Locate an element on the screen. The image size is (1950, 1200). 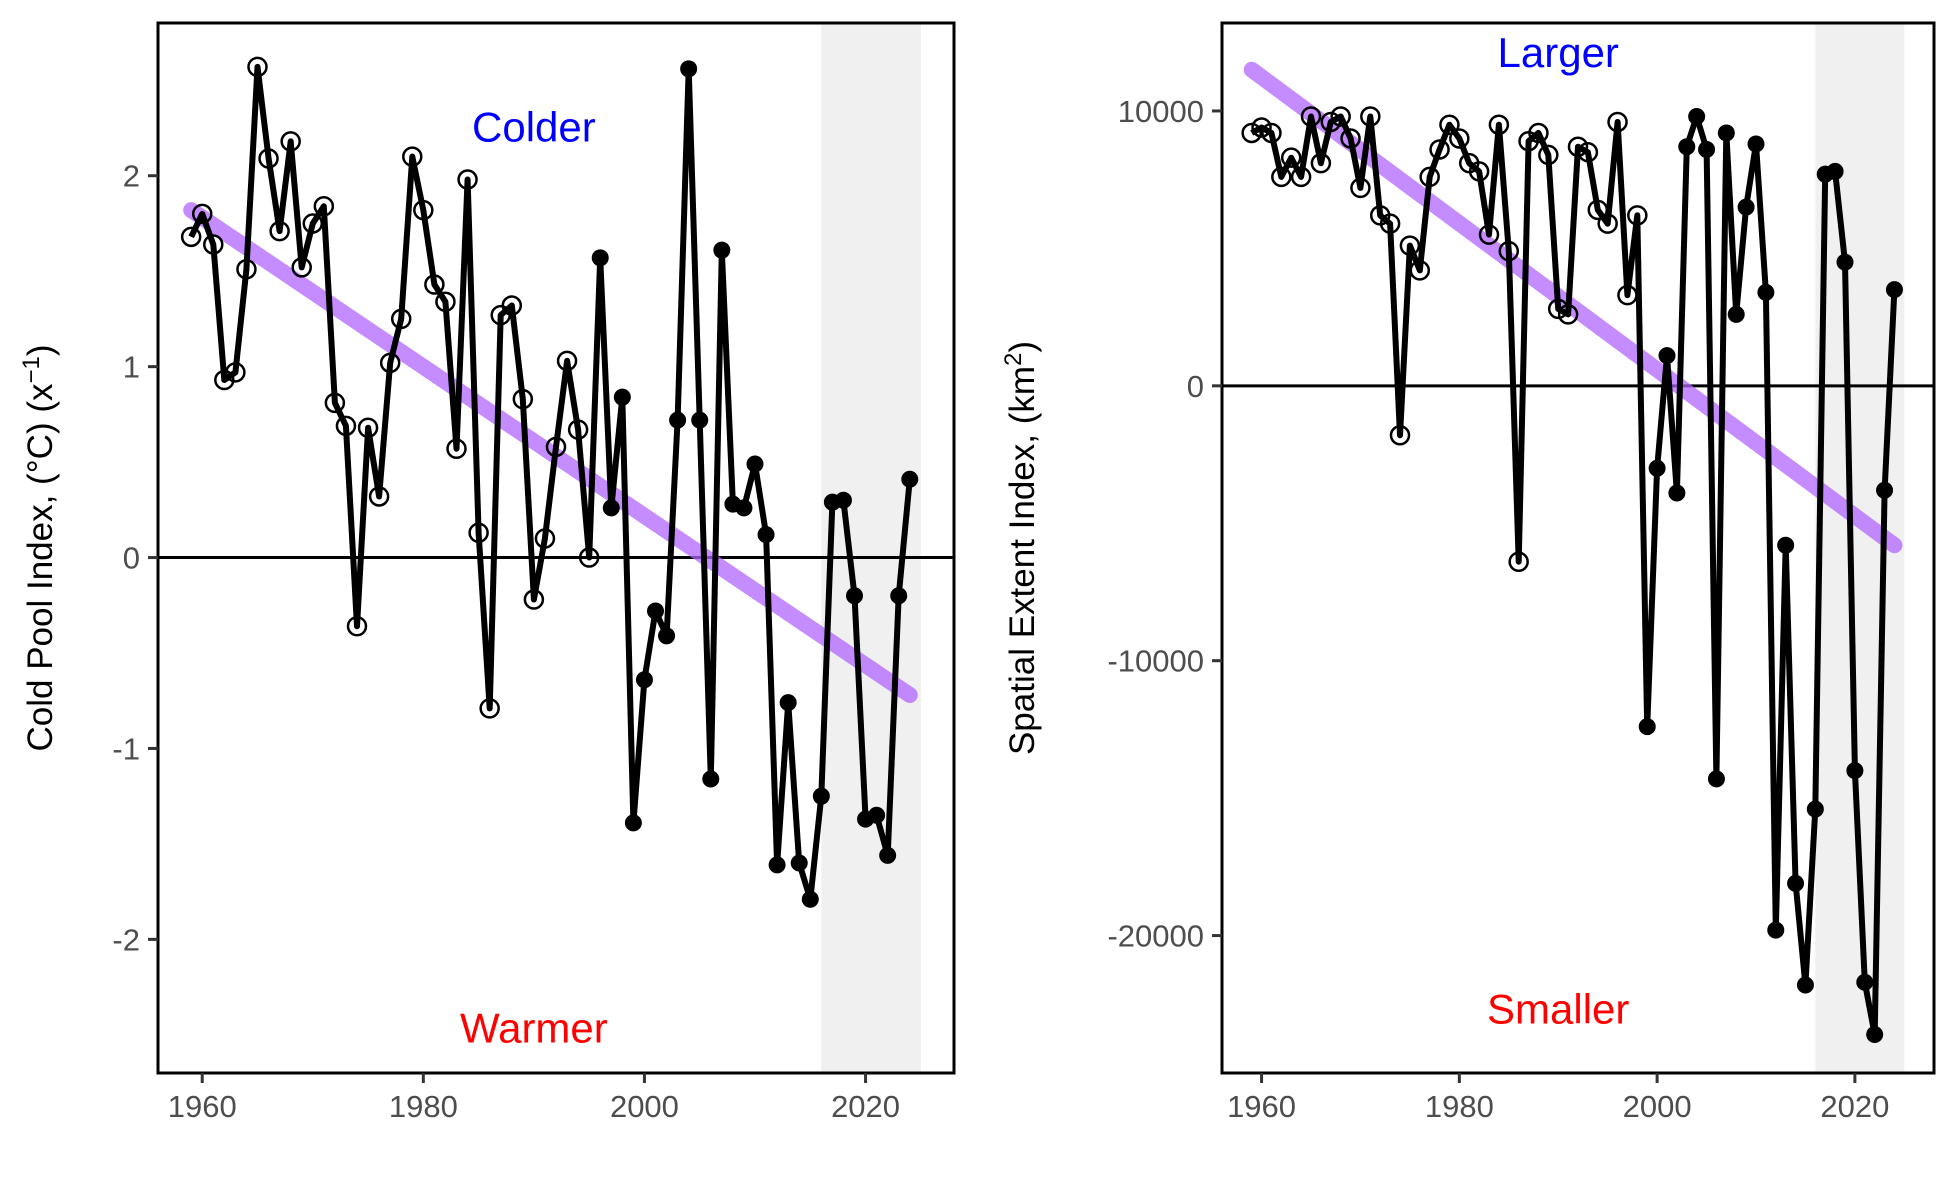
annotation-smaller: Smaller is located at coordinates (1558, 1009).